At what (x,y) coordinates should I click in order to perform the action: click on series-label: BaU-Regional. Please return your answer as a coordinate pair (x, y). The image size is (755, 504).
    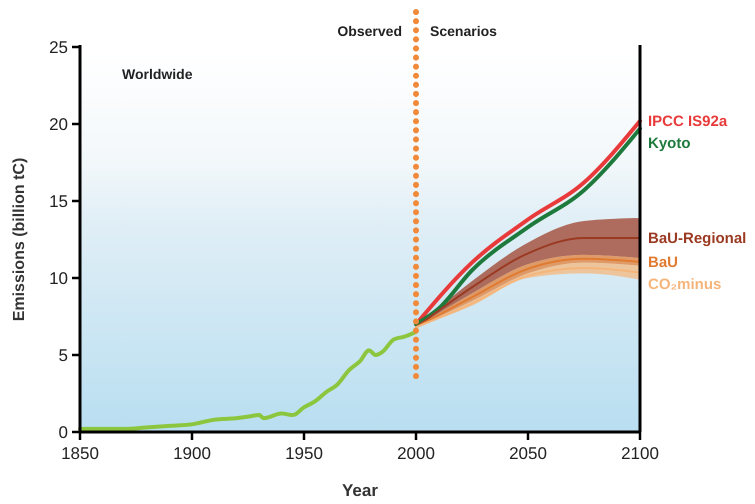
    Looking at the image, I should click on (697, 239).